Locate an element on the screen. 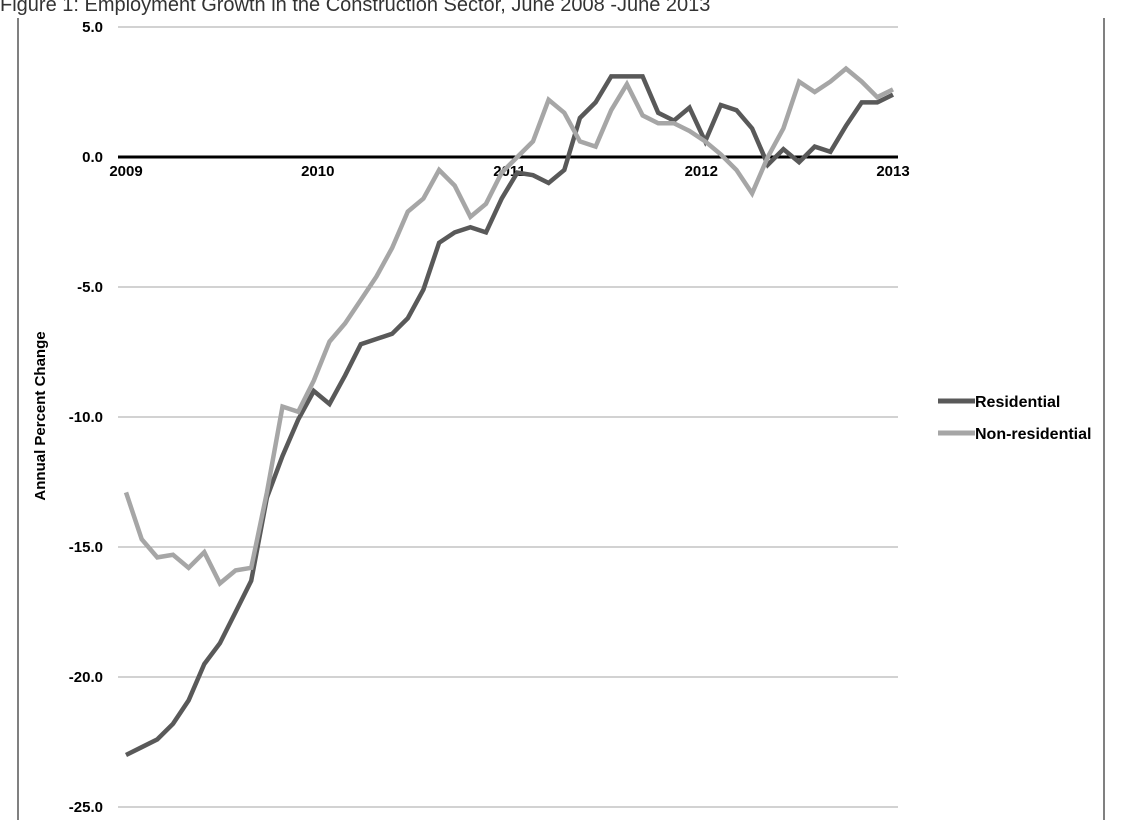 This screenshot has width=1122, height=820. legend-label: Non-residential is located at coordinates (1033, 434).